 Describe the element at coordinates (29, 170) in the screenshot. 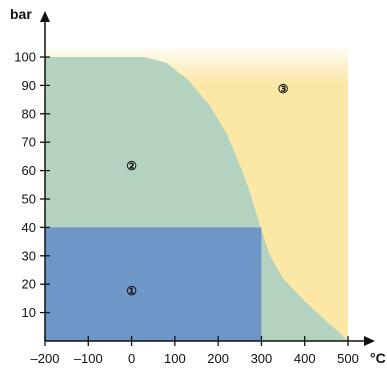

I see `y-tick-label: 60` at that location.